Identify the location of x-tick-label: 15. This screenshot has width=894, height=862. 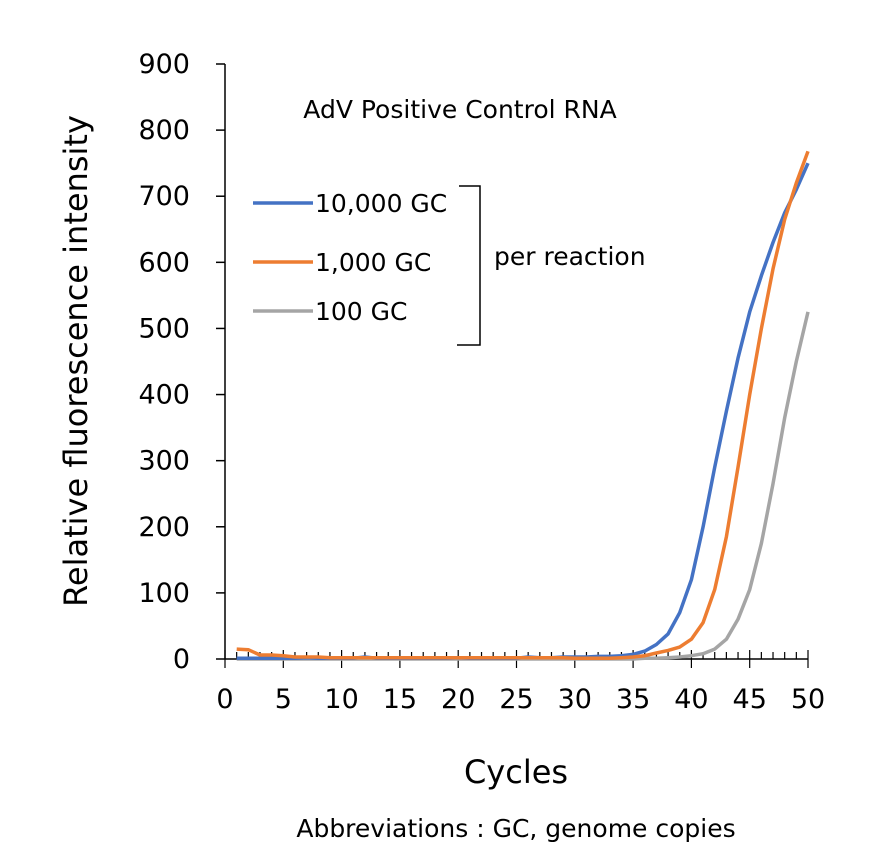
(400, 699).